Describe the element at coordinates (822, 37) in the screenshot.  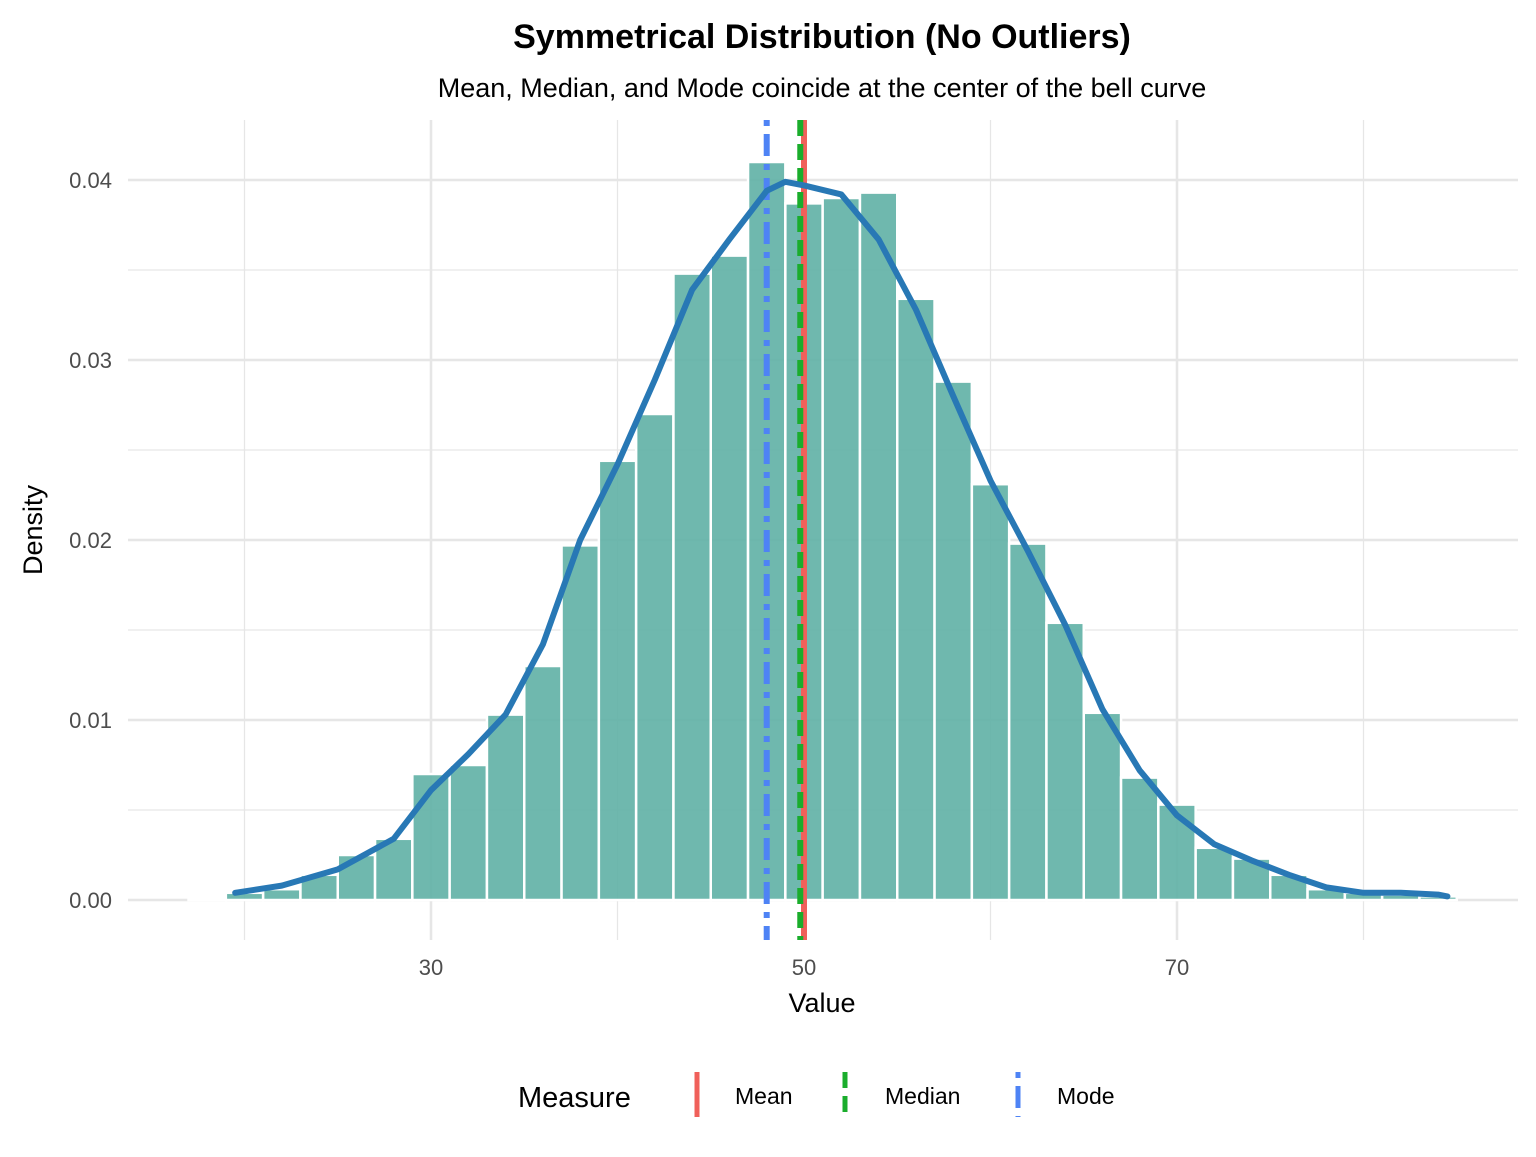
I see `chart-title: Symmetrical Distribution (No Outliers)` at that location.